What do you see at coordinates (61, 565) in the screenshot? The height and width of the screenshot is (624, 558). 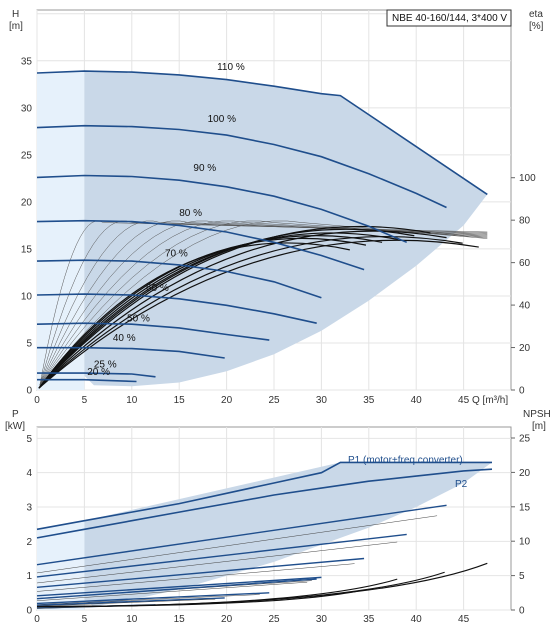 I see `power-low-flow-region` at bounding box center [61, 565].